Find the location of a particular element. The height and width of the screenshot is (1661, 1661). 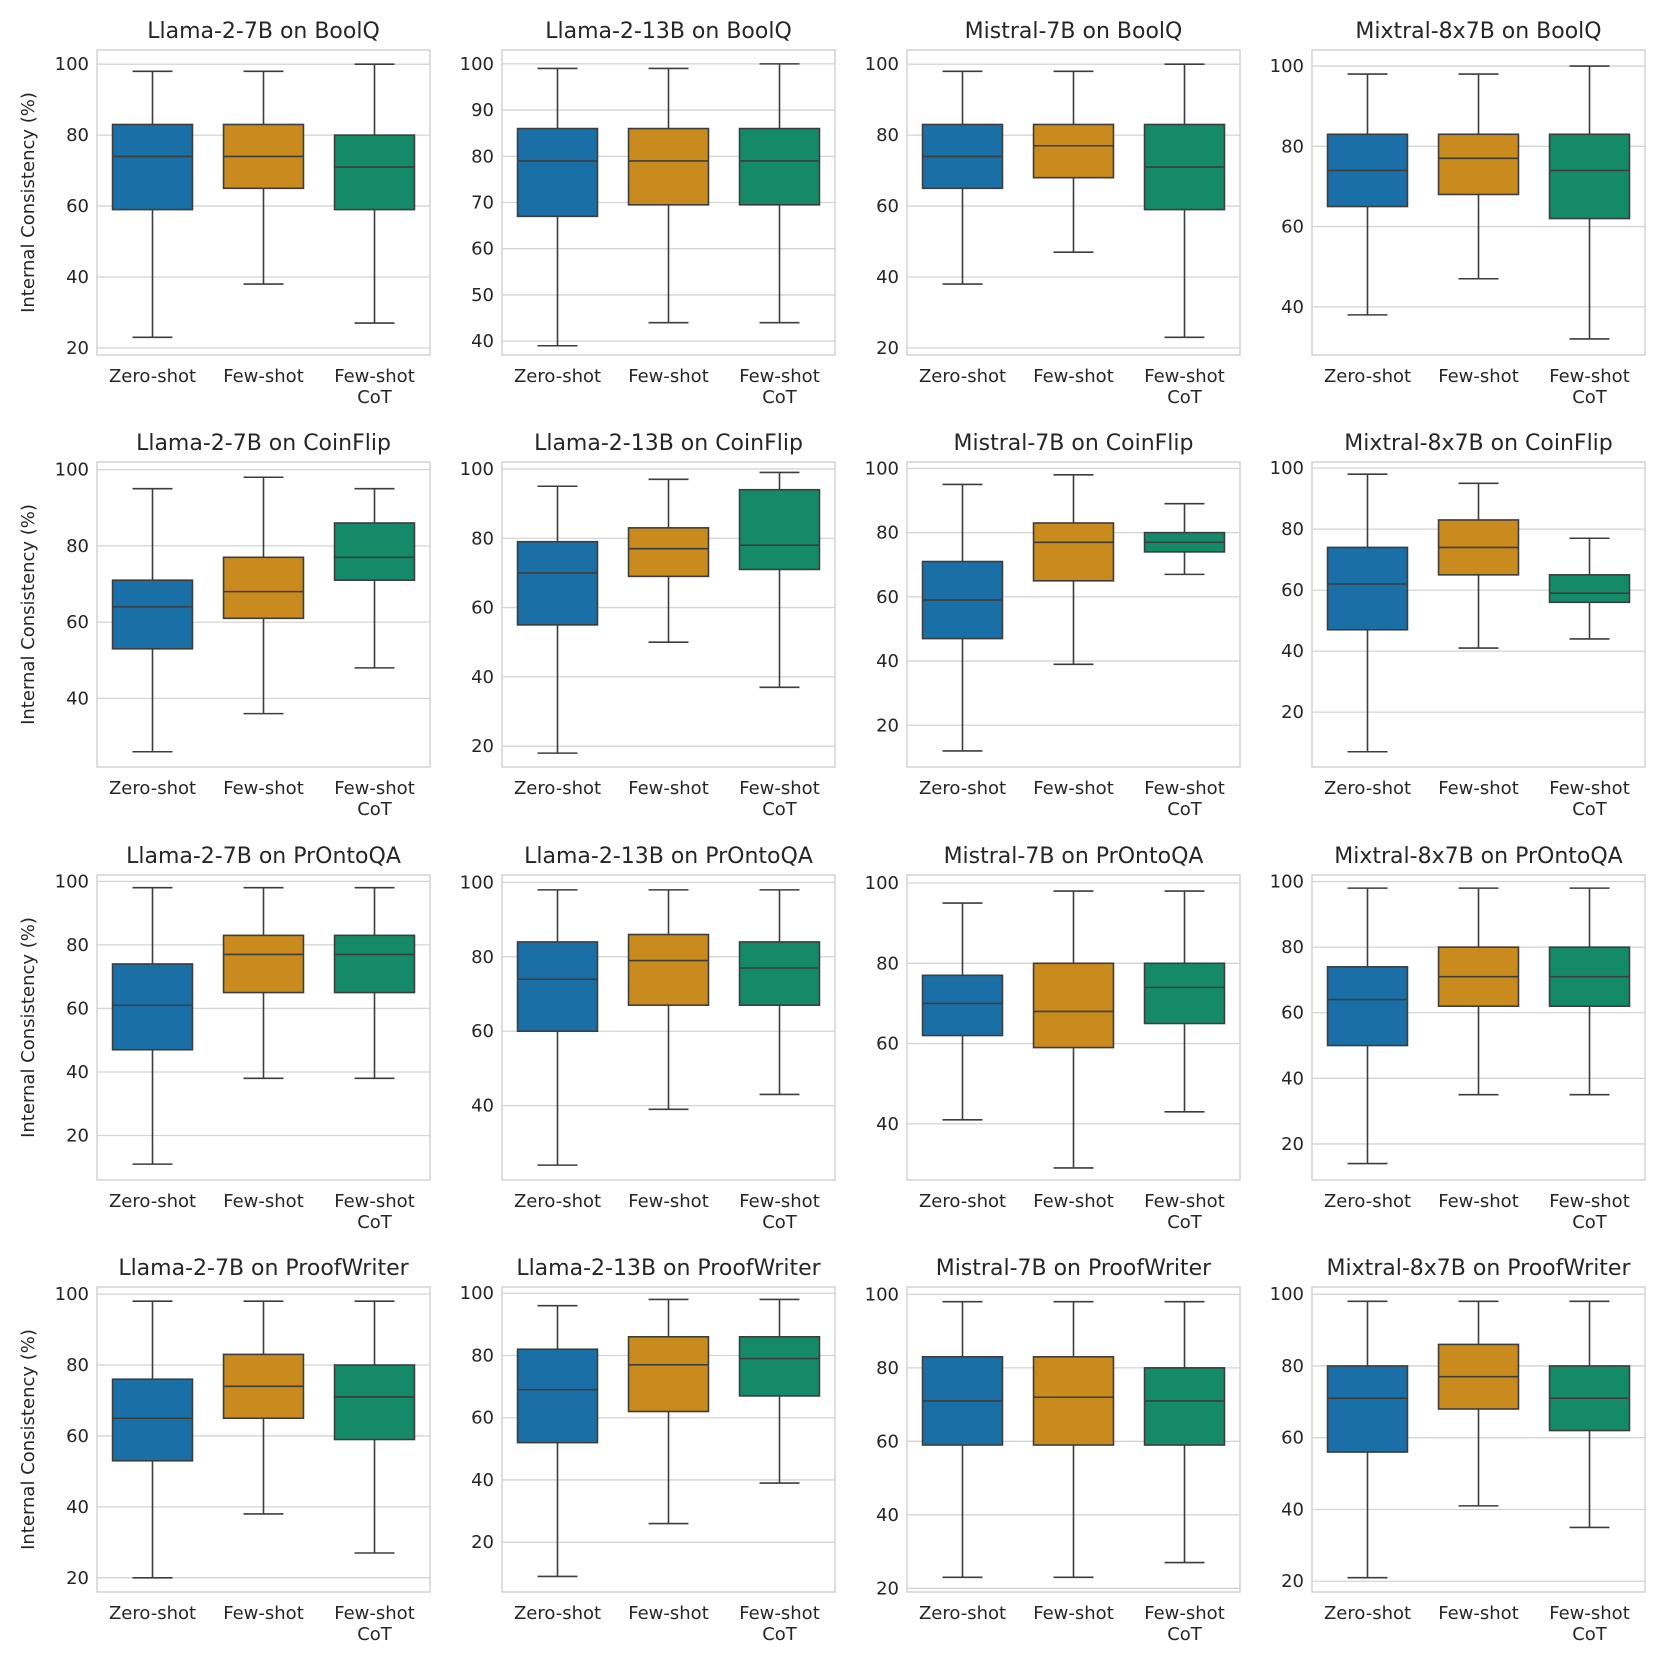

y-axis-label: Internal Consistency (%) is located at coordinates (28, 614).